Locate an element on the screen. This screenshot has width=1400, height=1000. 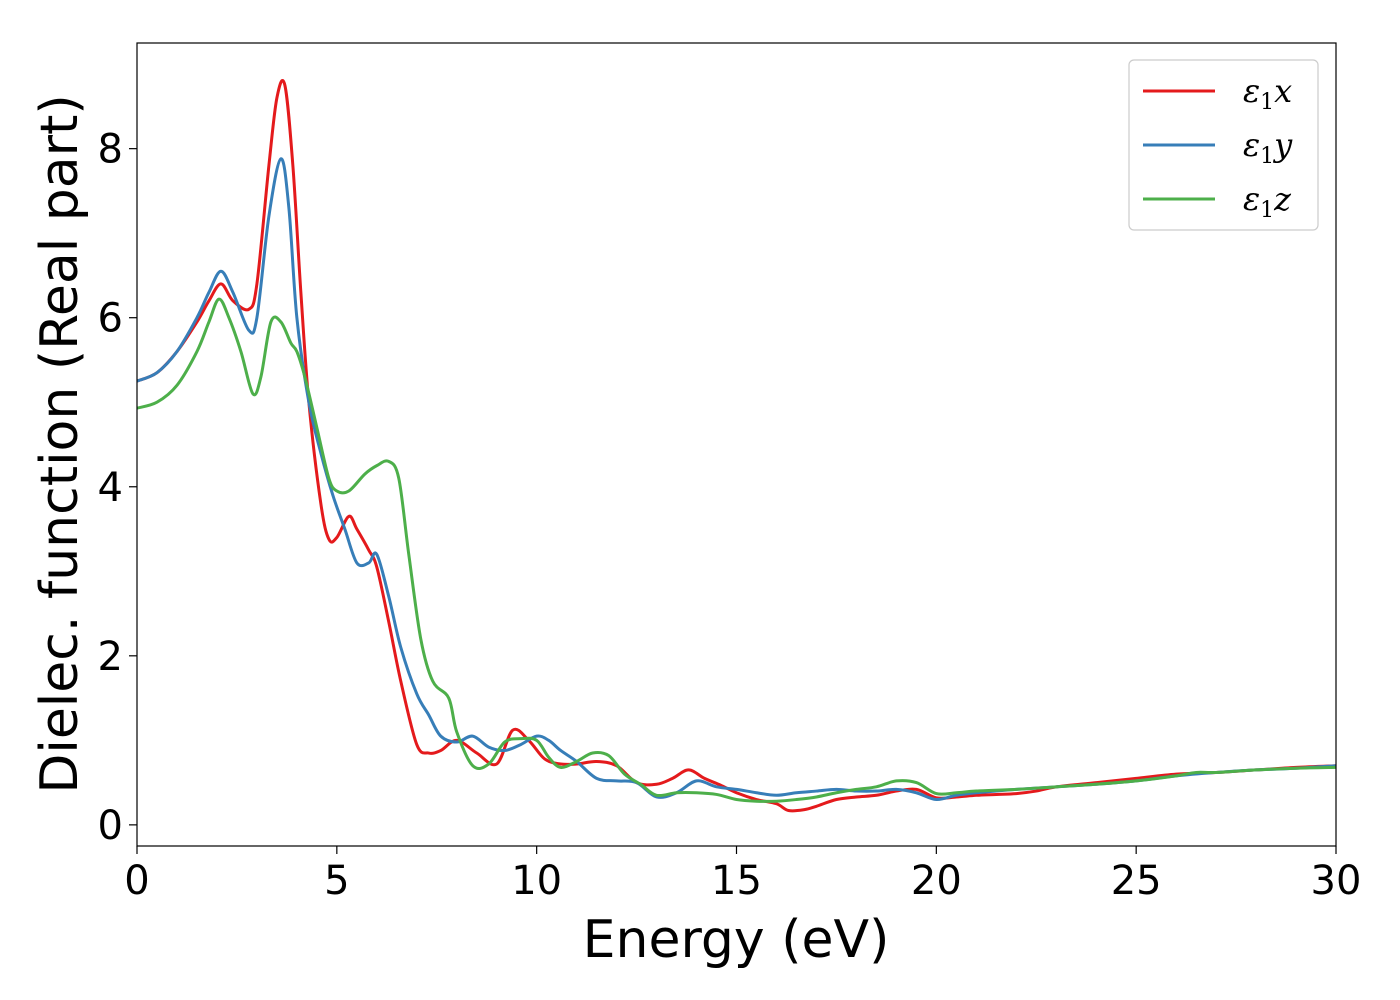
x-tick-label: 0 is located at coordinates (136, 881).